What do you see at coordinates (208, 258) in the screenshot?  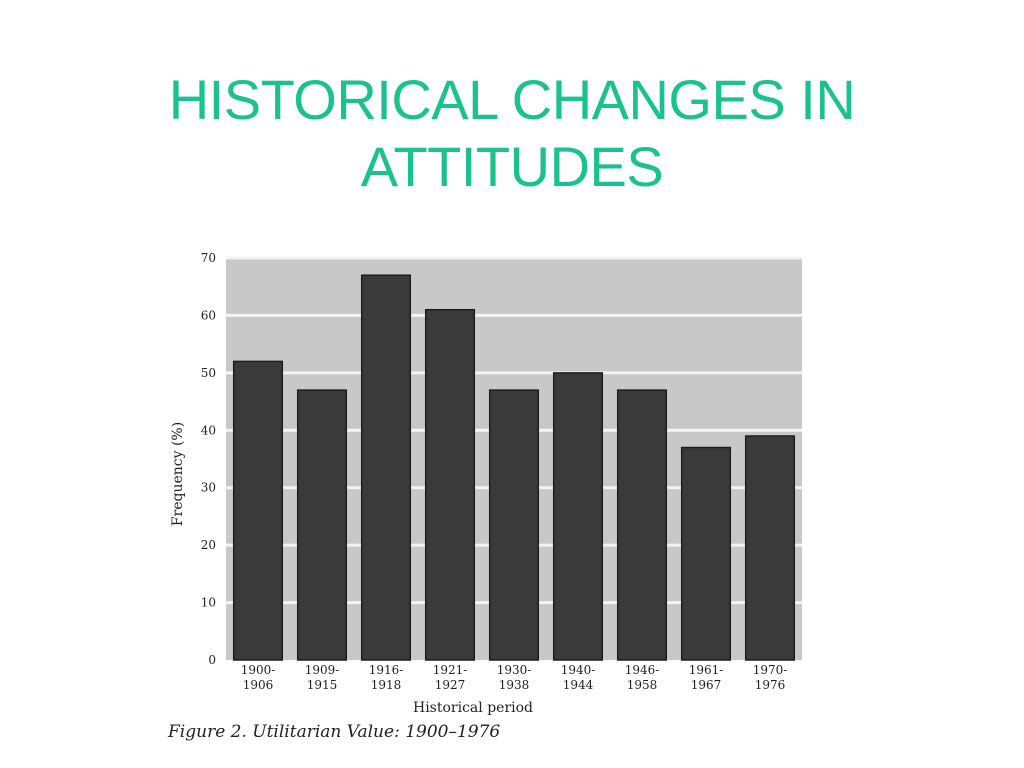 I see `y-tick-label: 70` at bounding box center [208, 258].